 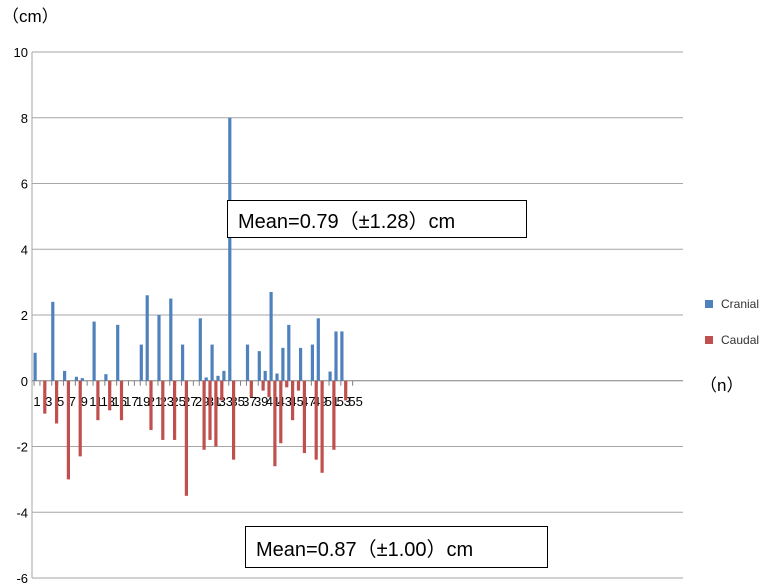 I want to click on x-tick-label: 7, so click(x=72, y=401).